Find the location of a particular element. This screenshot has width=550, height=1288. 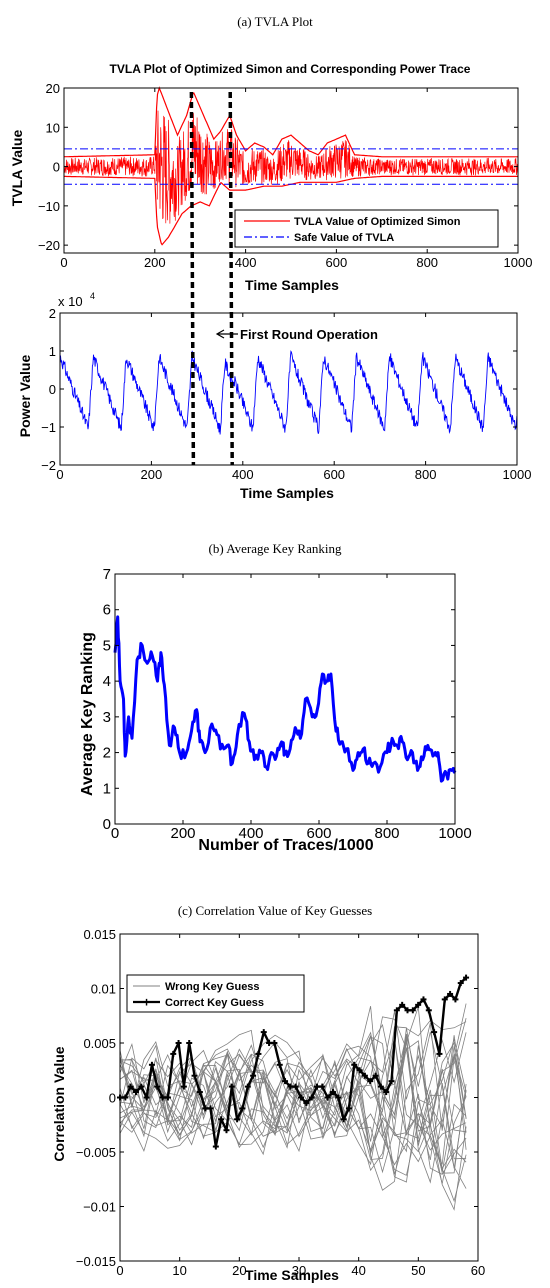

corr-ytick-label: −0.01 is located at coordinates (99, 1207).